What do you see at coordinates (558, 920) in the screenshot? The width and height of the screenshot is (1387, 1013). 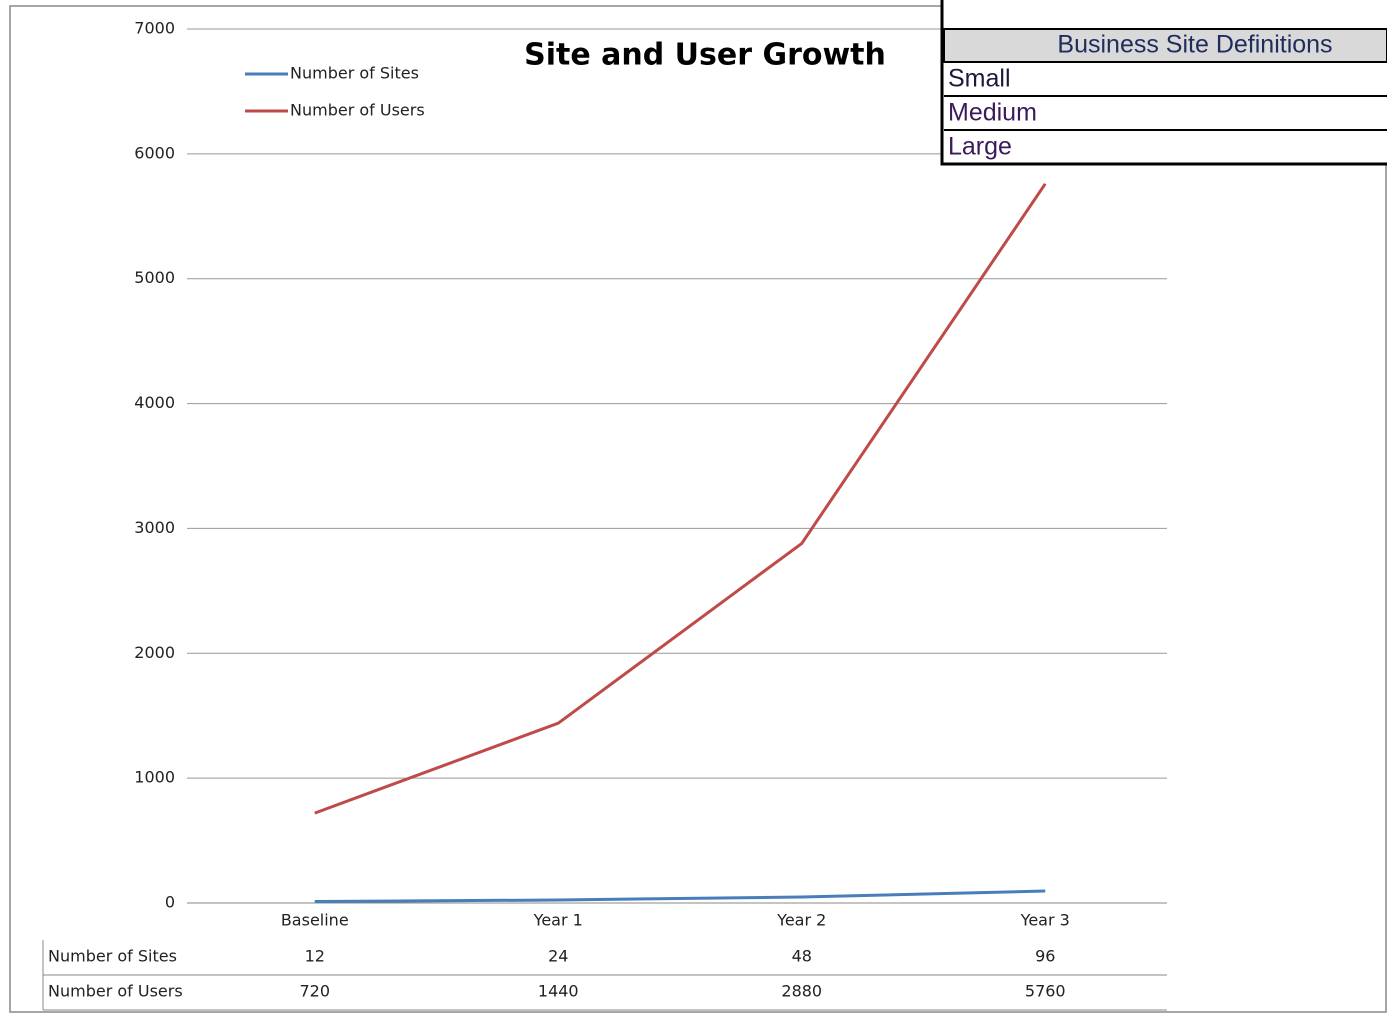 I see `x-tick-label: Year 1` at bounding box center [558, 920].